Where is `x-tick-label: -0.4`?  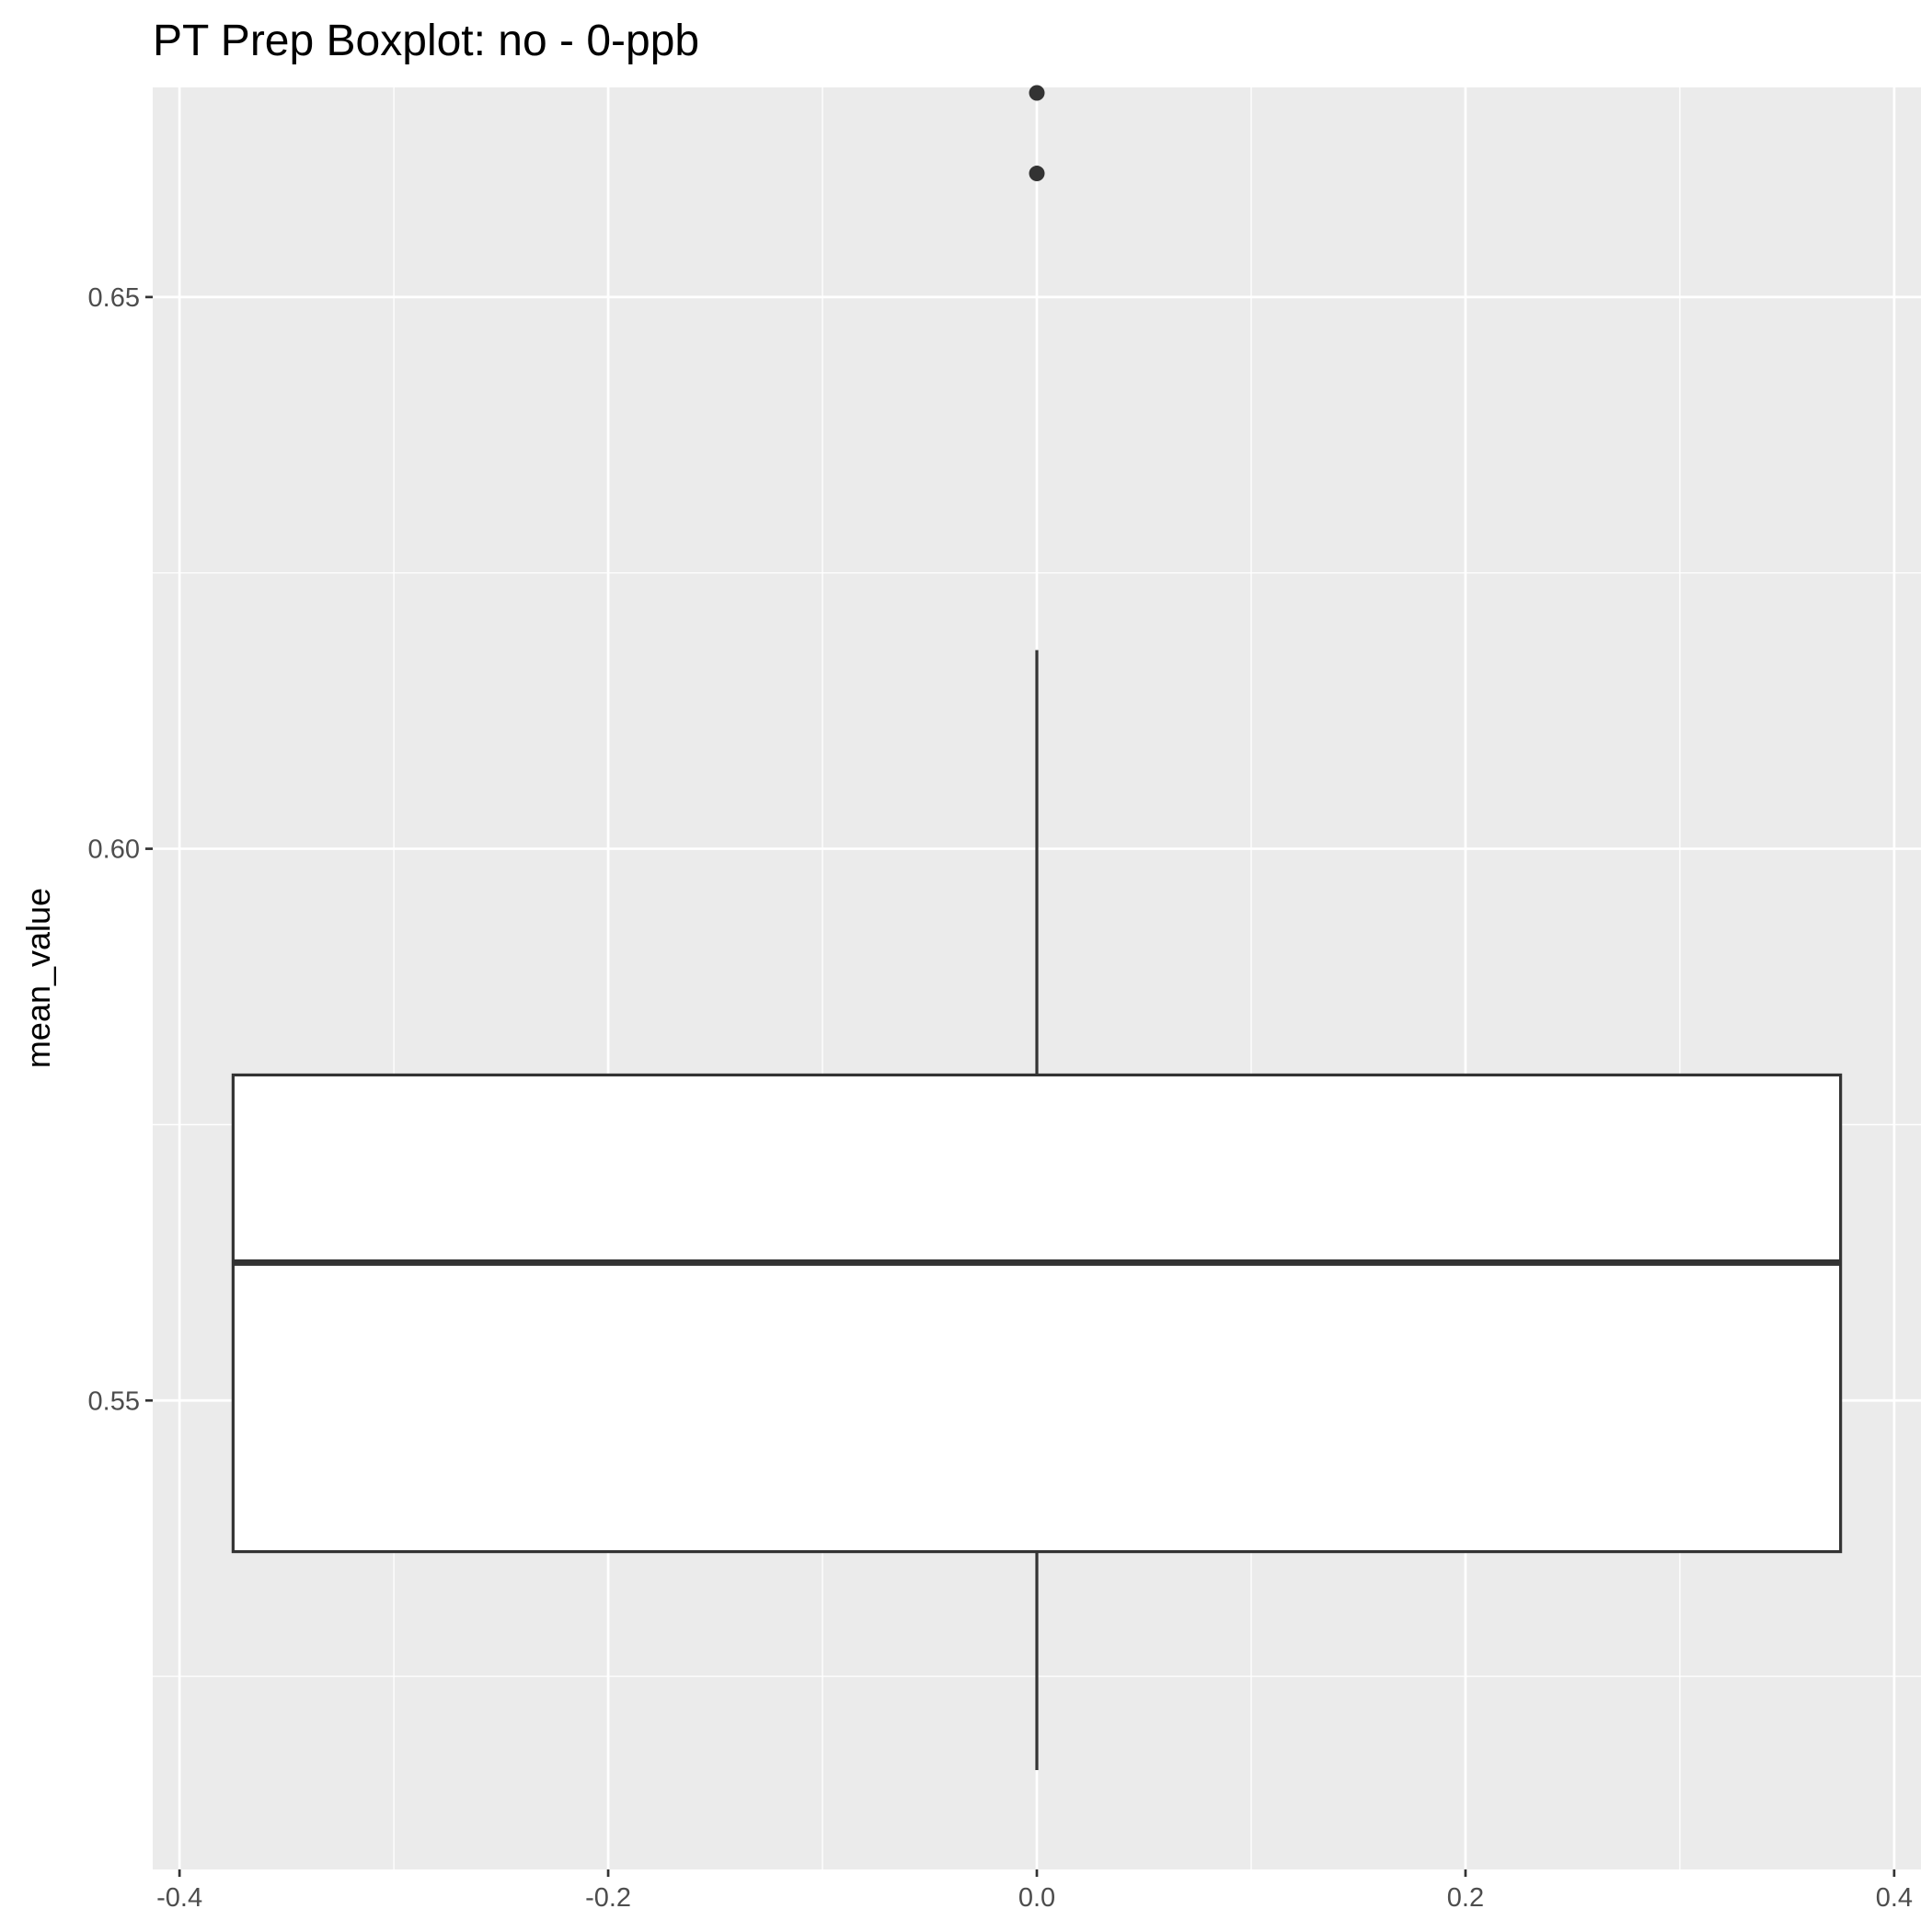 x-tick-label: -0.4 is located at coordinates (179, 1898).